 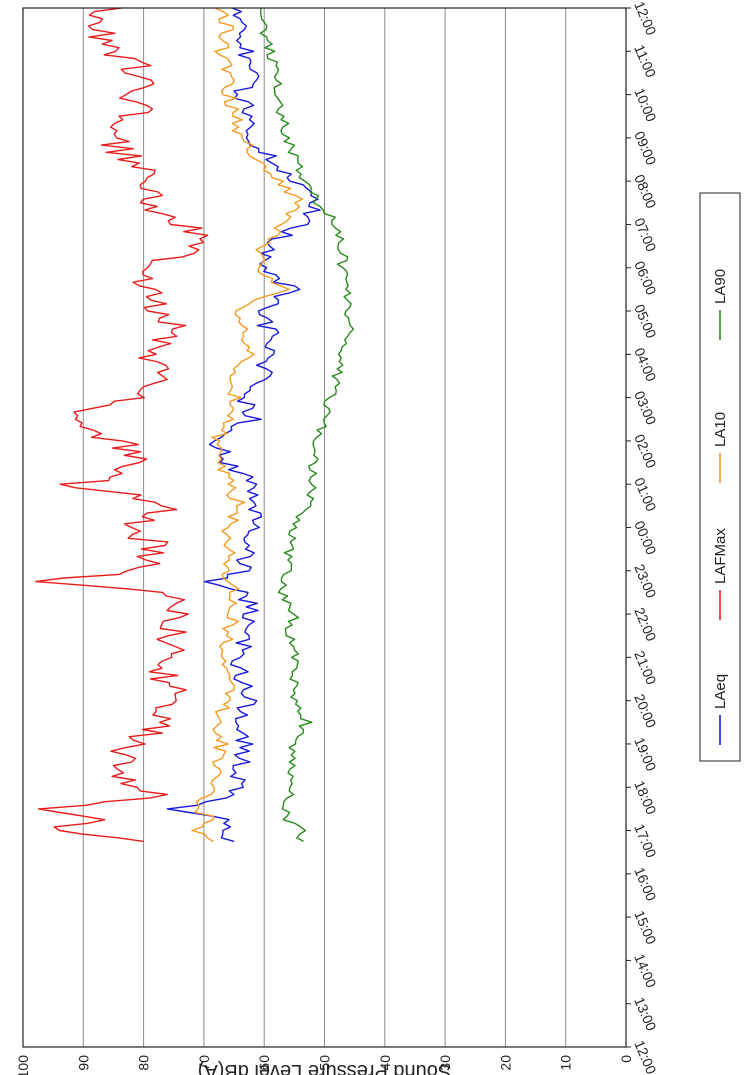 I want to click on x-tick-label: 04:00, so click(x=645, y=364).